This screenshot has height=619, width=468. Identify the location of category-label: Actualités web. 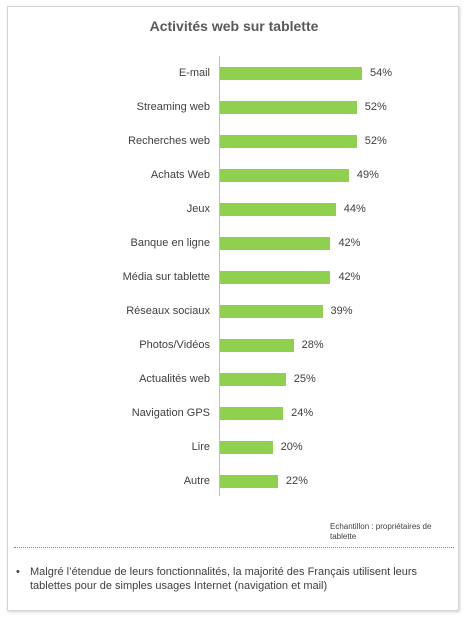
(174, 379).